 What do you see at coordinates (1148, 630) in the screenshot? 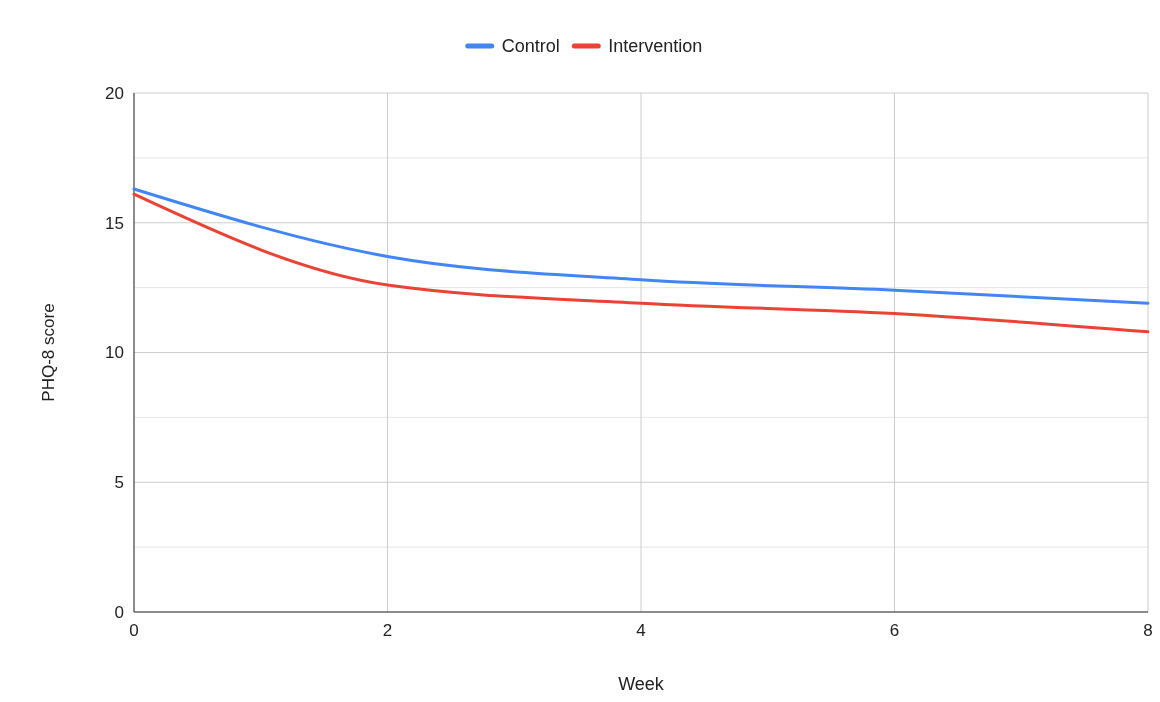
I see `x-tick-label: 8` at bounding box center [1148, 630].